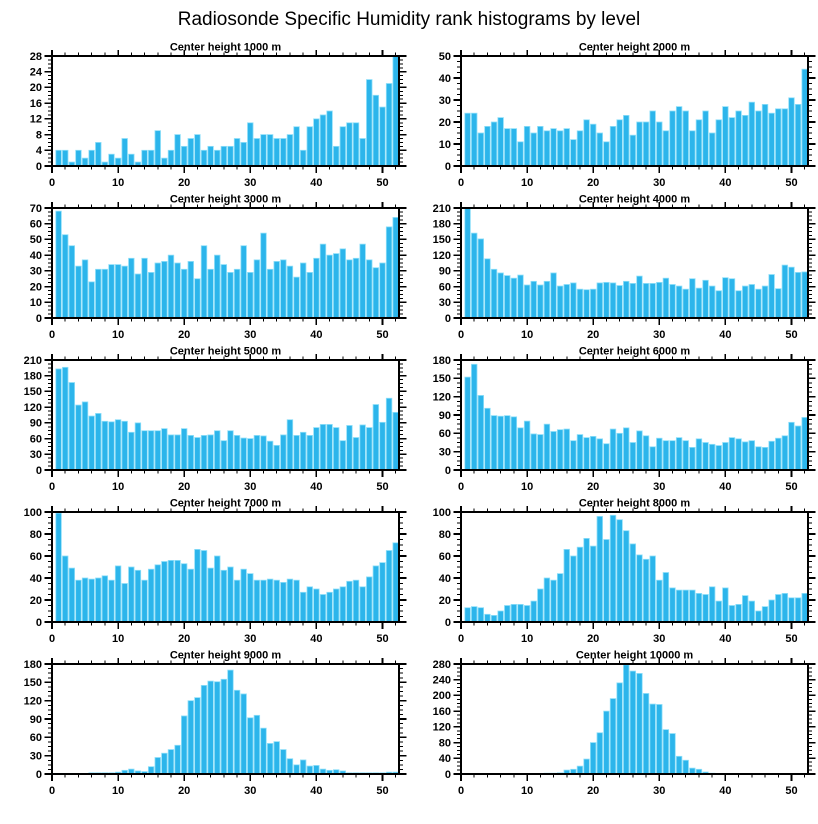  Describe the element at coordinates (227, 567) in the screenshot. I see `histogram-bars` at that location.